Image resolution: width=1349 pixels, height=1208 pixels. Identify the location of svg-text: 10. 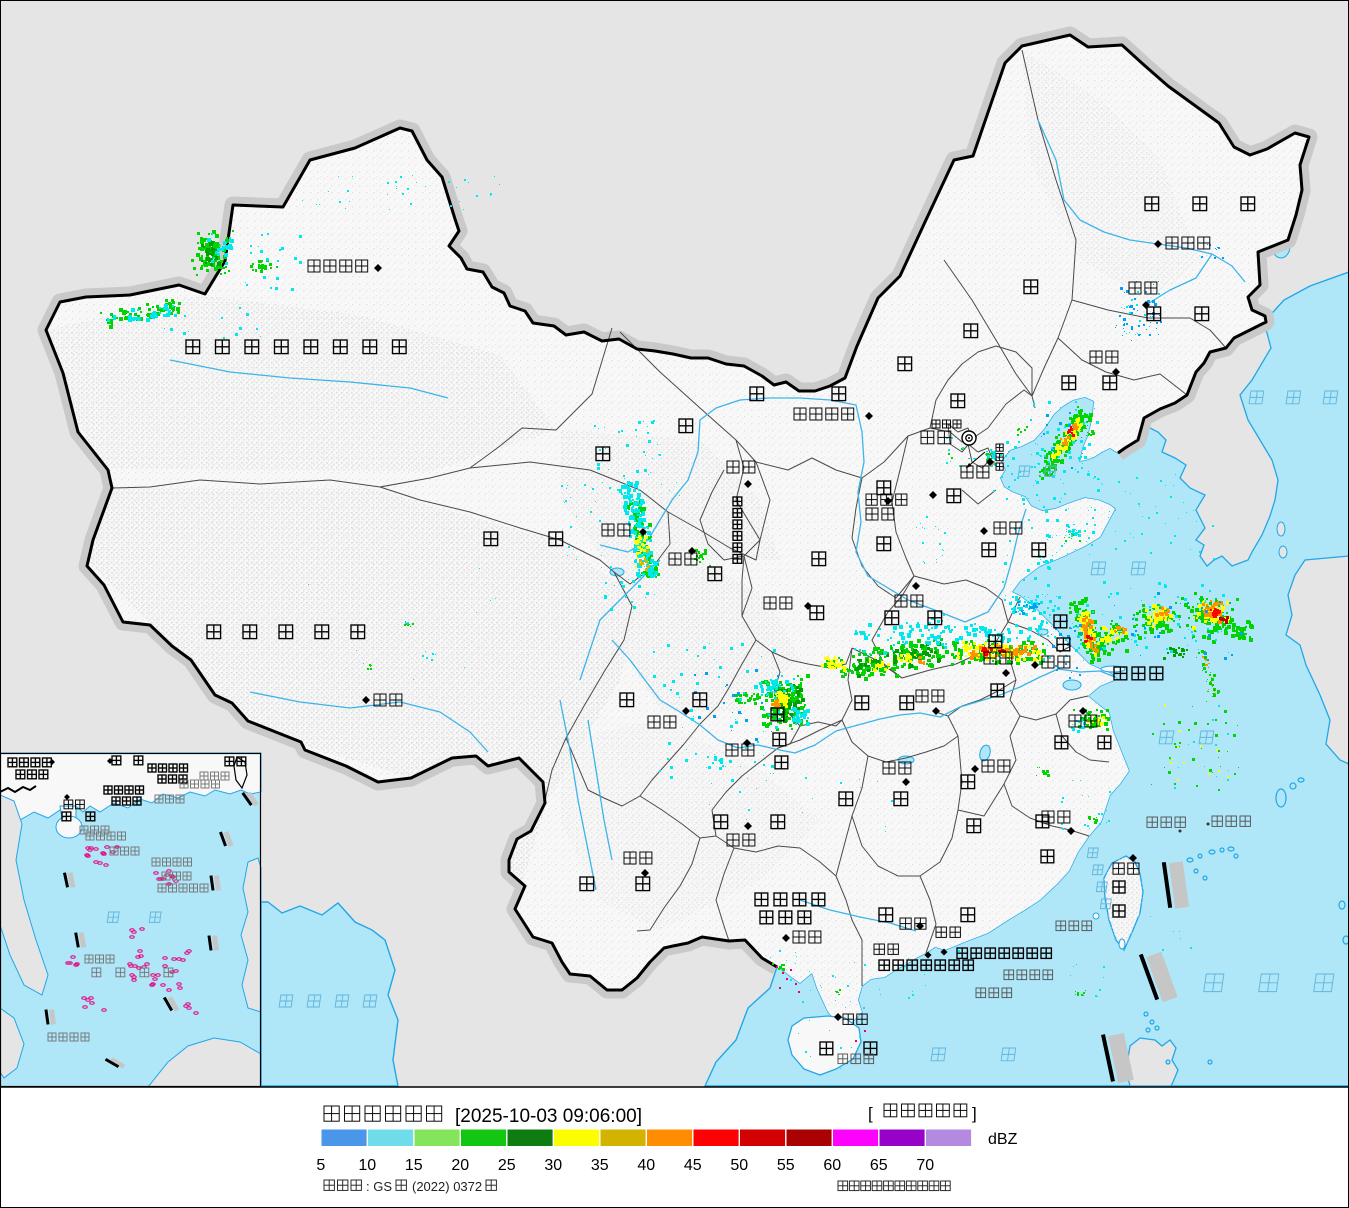
(367, 1165).